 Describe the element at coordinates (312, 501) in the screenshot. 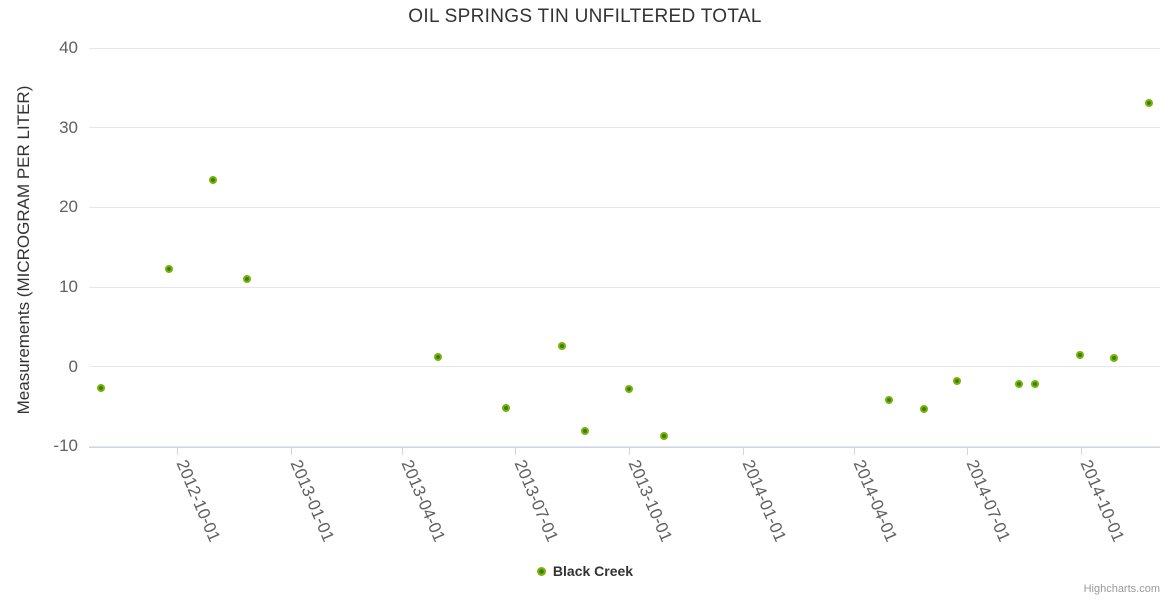

I see `x-axis-label: 2013-01-01` at that location.